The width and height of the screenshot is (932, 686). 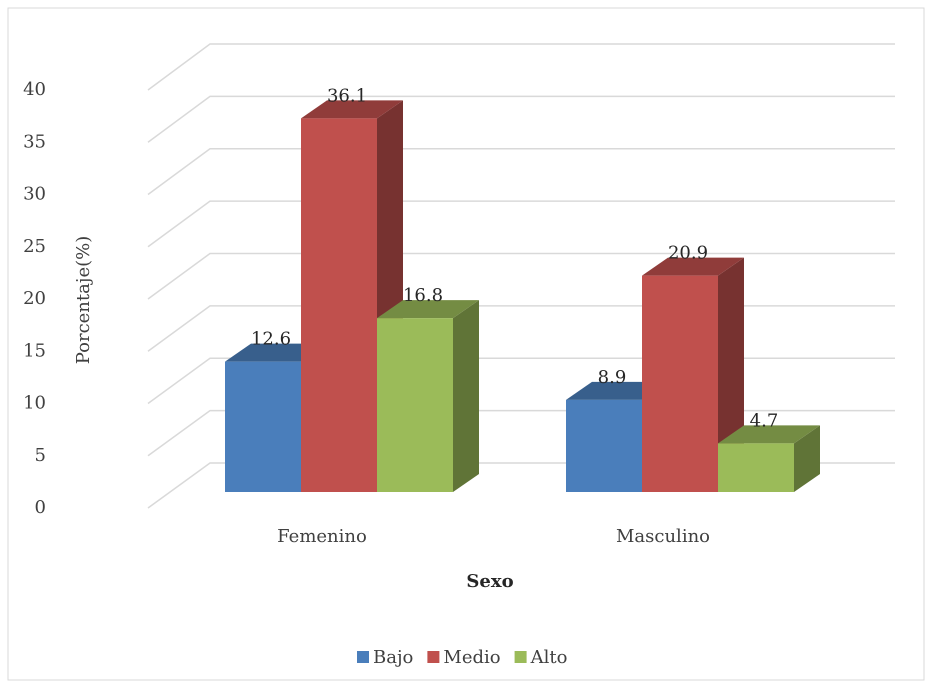 I want to click on y-tick-label: 10, so click(x=34, y=403).